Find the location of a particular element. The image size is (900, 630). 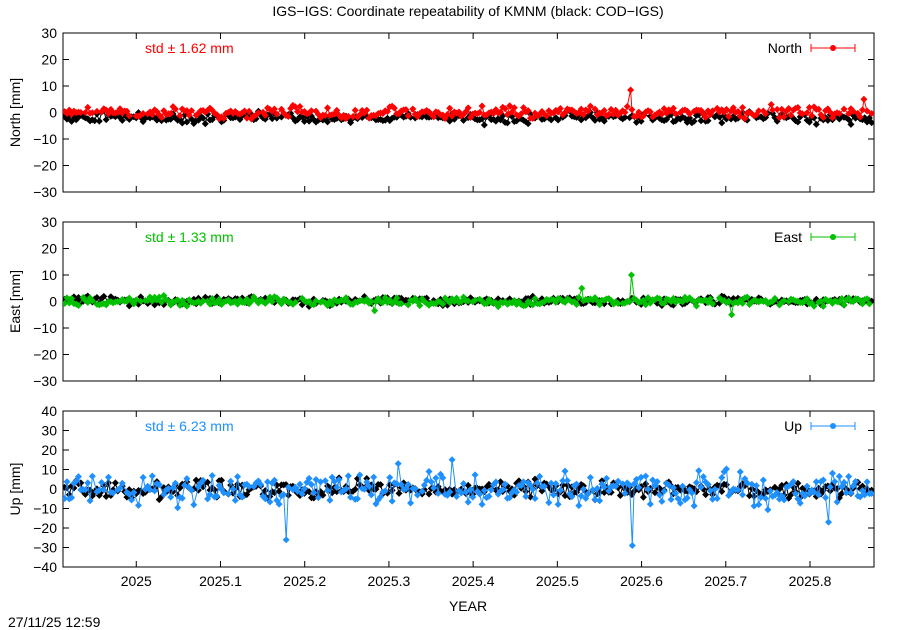

y-tick-label: −30 is located at coordinates (45, 548).